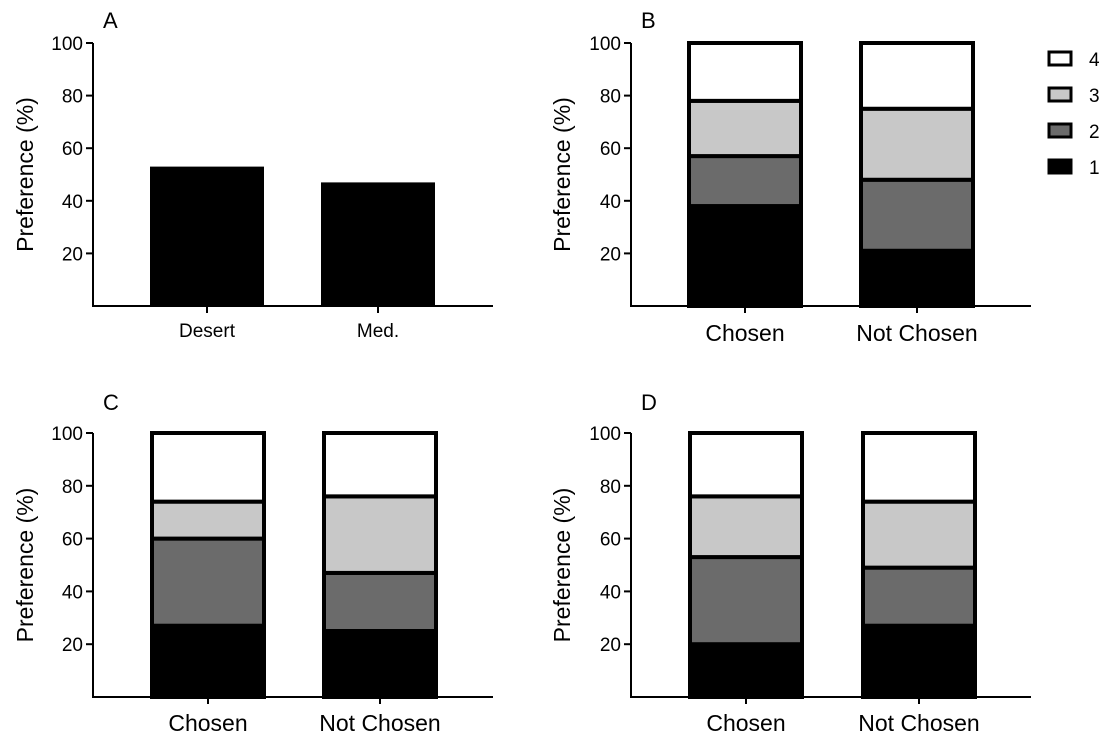 The width and height of the screenshot is (1107, 735). Describe the element at coordinates (1094, 60) in the screenshot. I see `legend-label: 4` at that location.